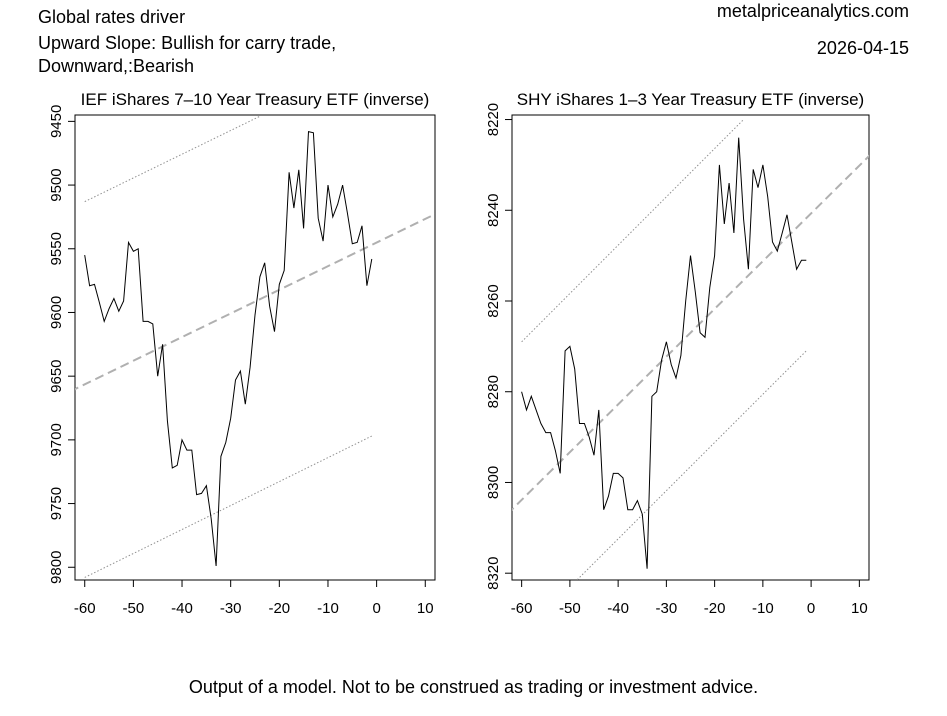 Image resolution: width=947 pixels, height=716 pixels. I want to click on shy-x-tick-label: -30, so click(667, 608).